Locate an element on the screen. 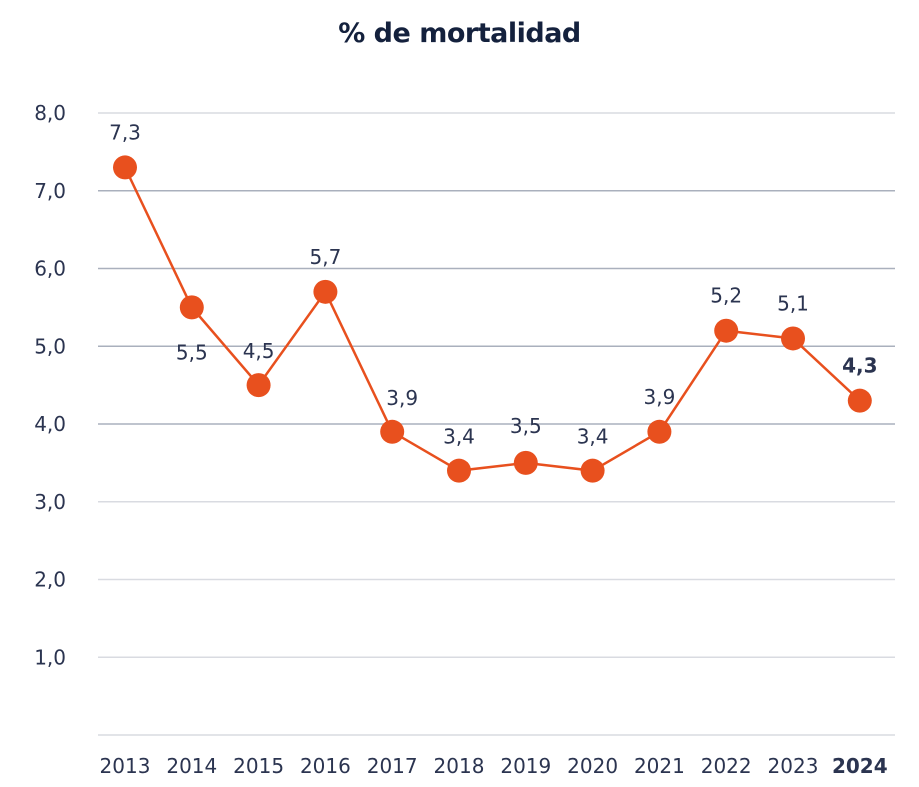 This screenshot has width=919, height=787. data-label: 3,5 is located at coordinates (526, 426).